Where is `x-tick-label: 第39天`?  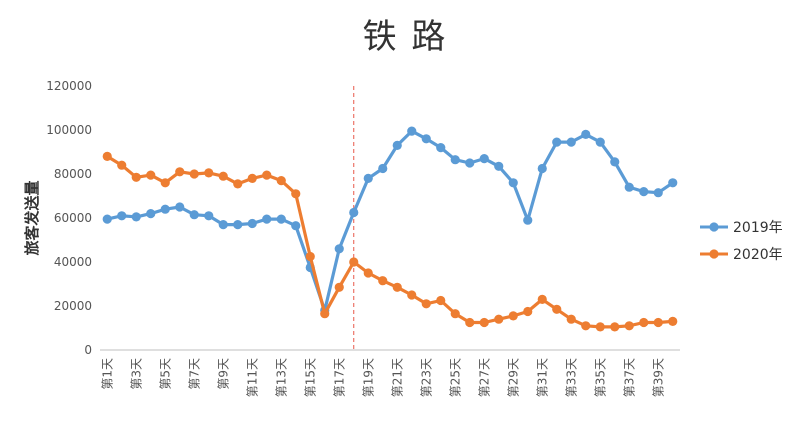
x-tick-label: 第39天 is located at coordinates (658, 377).